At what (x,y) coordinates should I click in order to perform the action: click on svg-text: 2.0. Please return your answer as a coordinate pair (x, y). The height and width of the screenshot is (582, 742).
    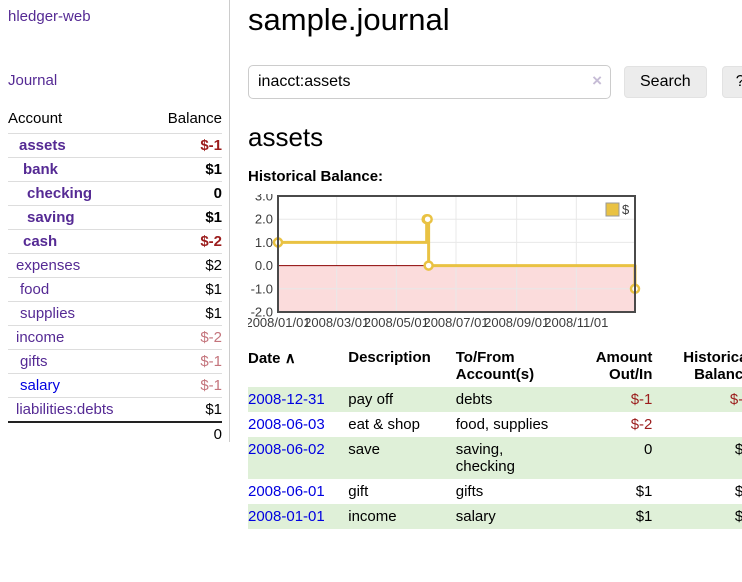
    Looking at the image, I should click on (264, 219).